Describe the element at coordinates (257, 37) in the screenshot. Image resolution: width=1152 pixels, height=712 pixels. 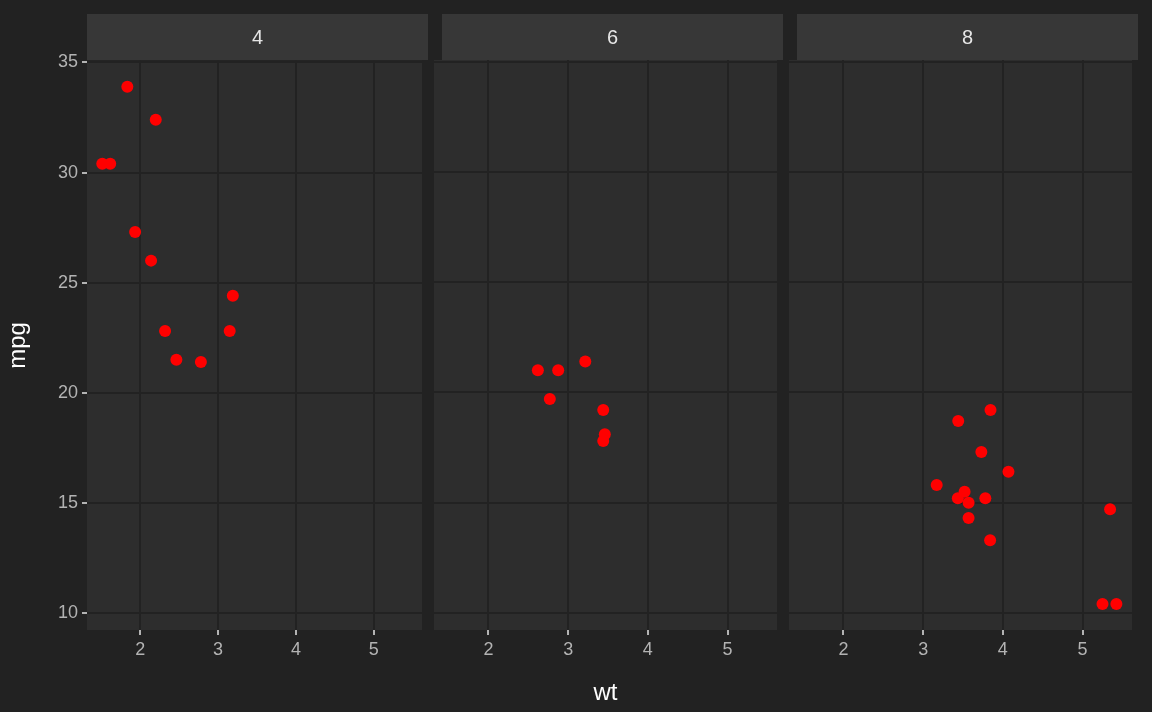
I see `chart-title: 4` at that location.